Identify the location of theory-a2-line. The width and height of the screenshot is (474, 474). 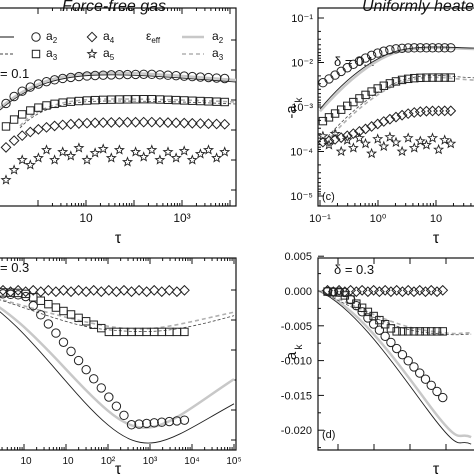
(395, 364).